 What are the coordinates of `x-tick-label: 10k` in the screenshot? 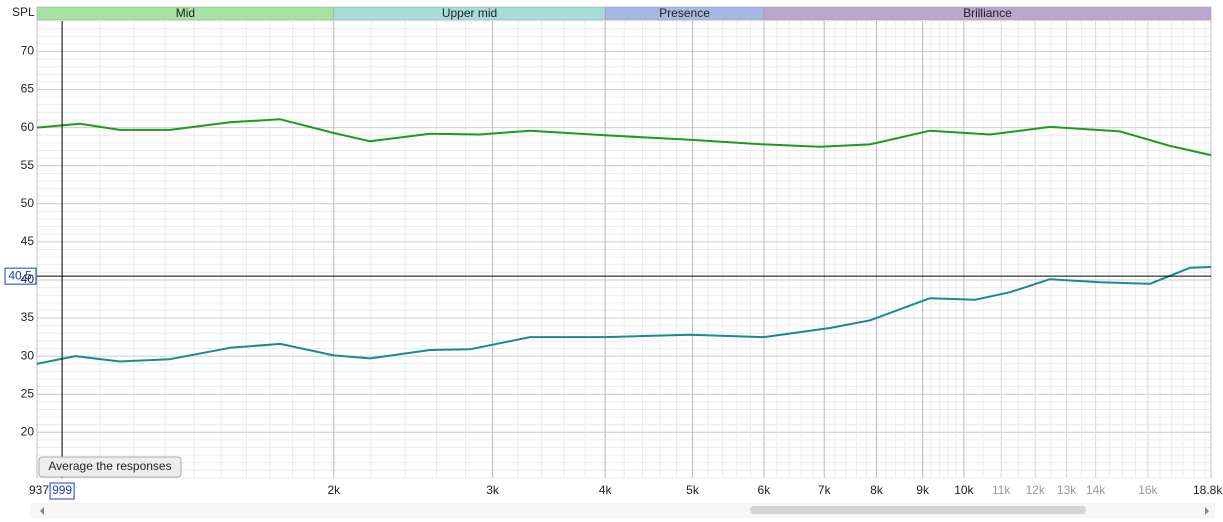 It's located at (964, 490).